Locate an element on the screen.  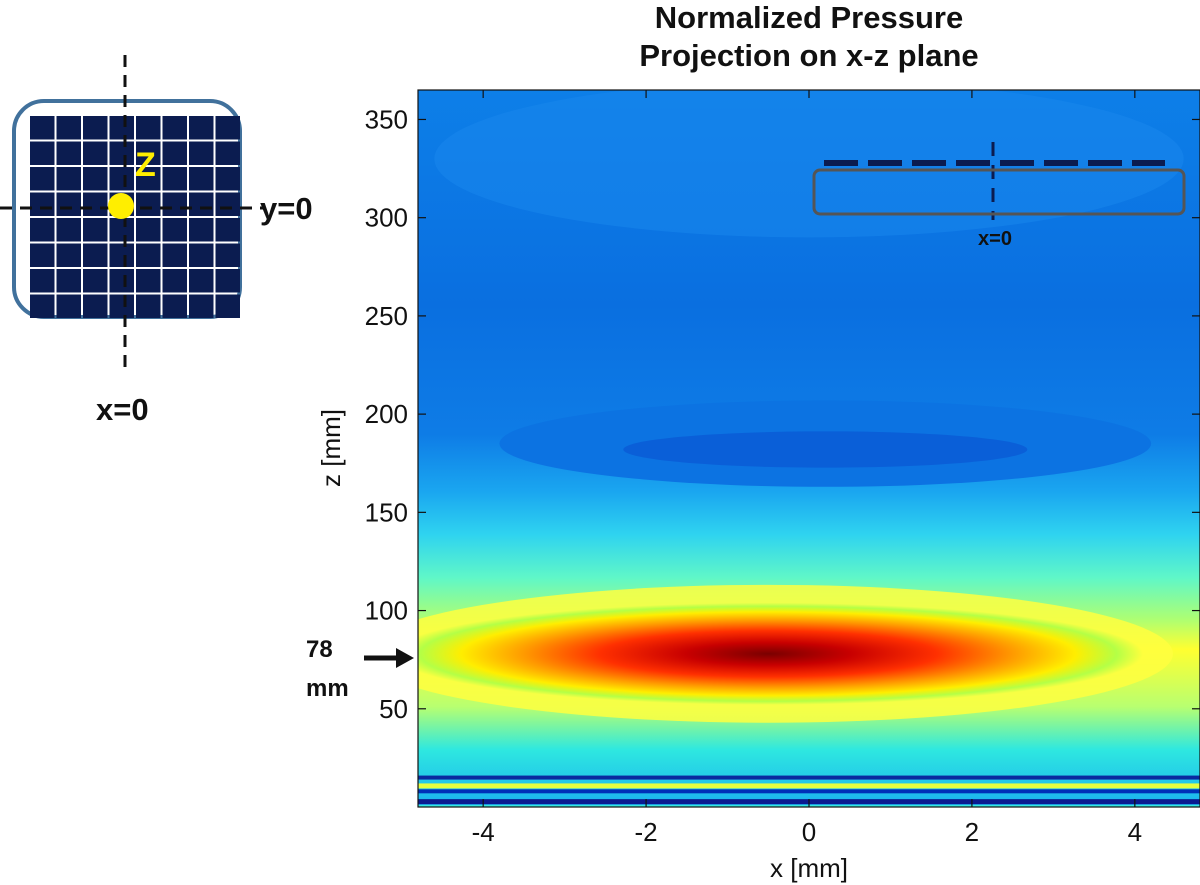
focal-depth-annotation: 78 mm is located at coordinates (360, 669).